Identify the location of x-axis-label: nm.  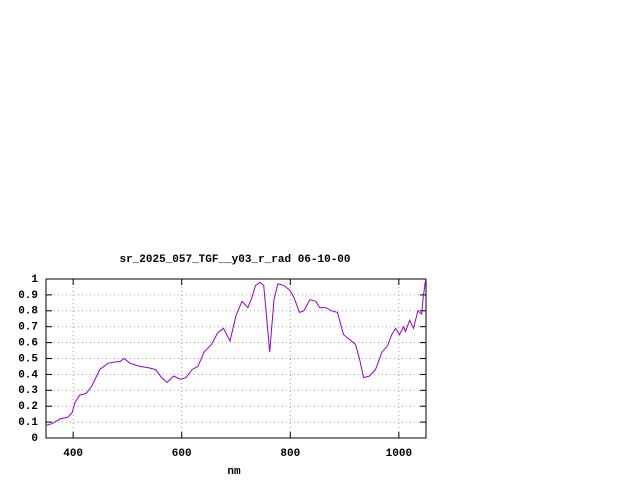
(234, 472).